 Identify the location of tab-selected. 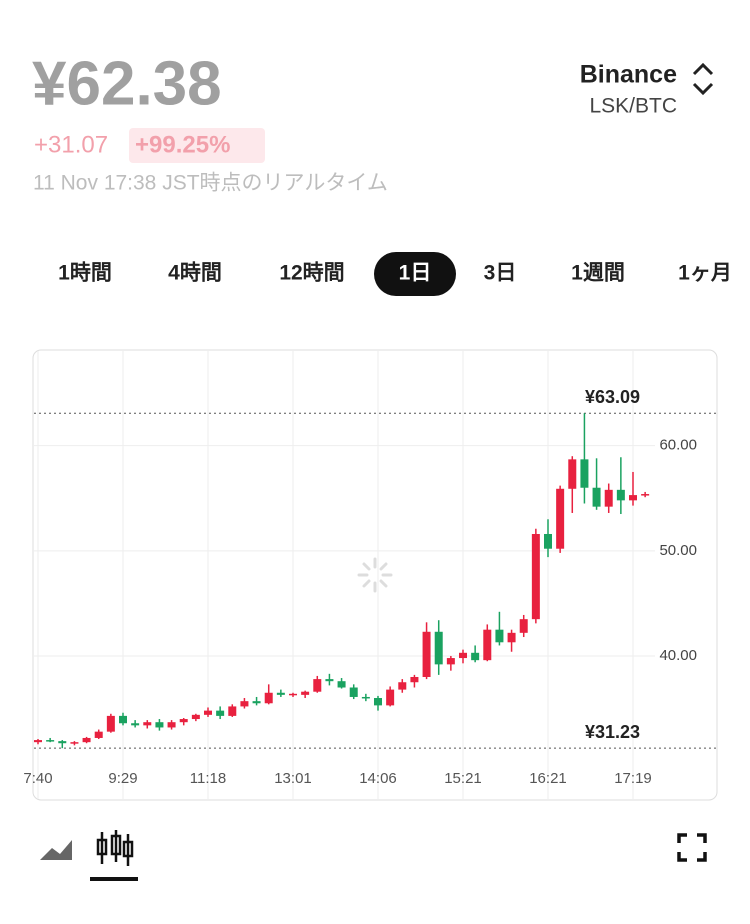
(415, 274).